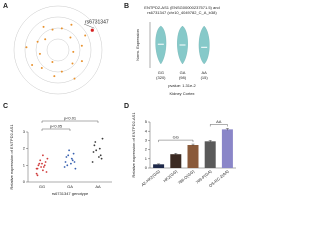  I want to click on panel-label: A, so click(5, 6).